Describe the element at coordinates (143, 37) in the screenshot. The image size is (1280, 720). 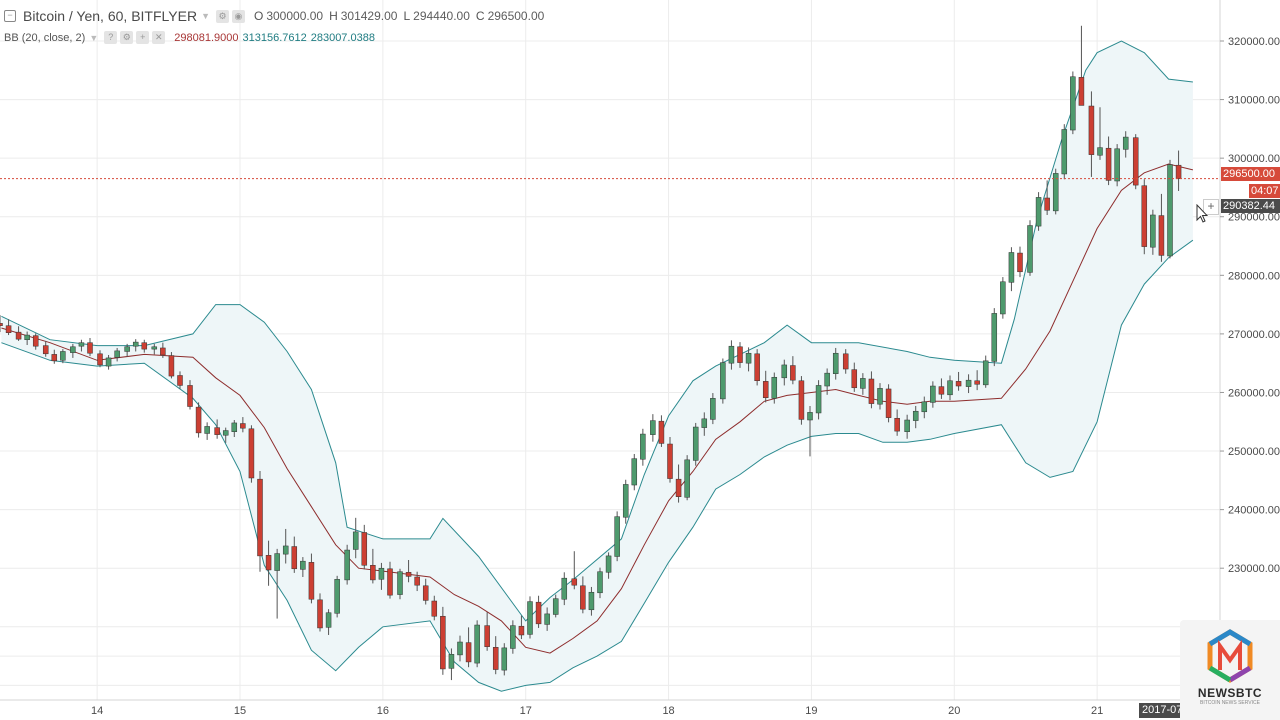
I see `add-icon: +` at that location.